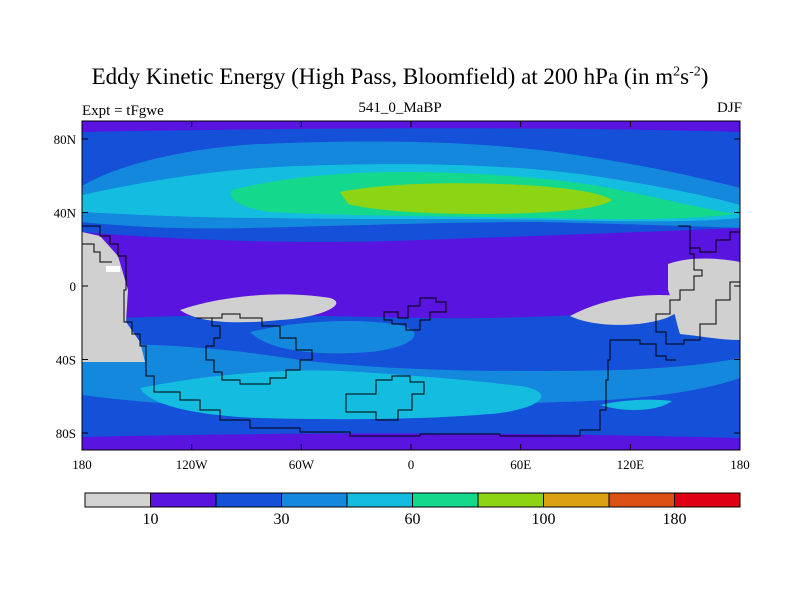 This screenshot has width=800, height=600. I want to click on colorbar-labels: 10 30 60 100 180, so click(415, 519).